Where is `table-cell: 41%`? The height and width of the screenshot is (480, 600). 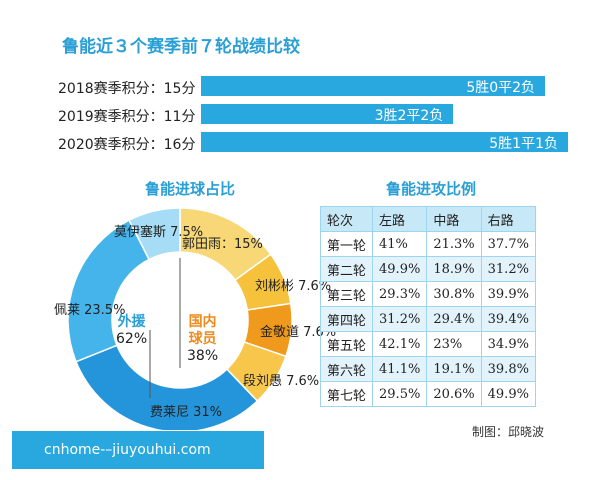 table-cell: 41% is located at coordinates (400, 244).